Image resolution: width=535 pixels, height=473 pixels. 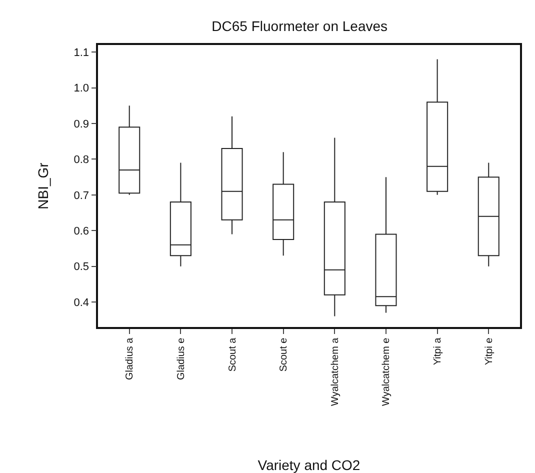 What do you see at coordinates (284, 354) in the screenshot?
I see `x-tick-label: Scout e` at bounding box center [284, 354].